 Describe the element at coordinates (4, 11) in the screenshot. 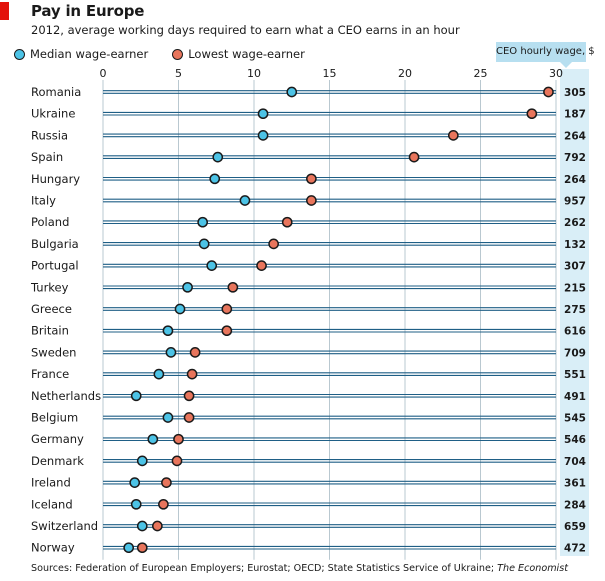

I see `brand-tab` at that location.